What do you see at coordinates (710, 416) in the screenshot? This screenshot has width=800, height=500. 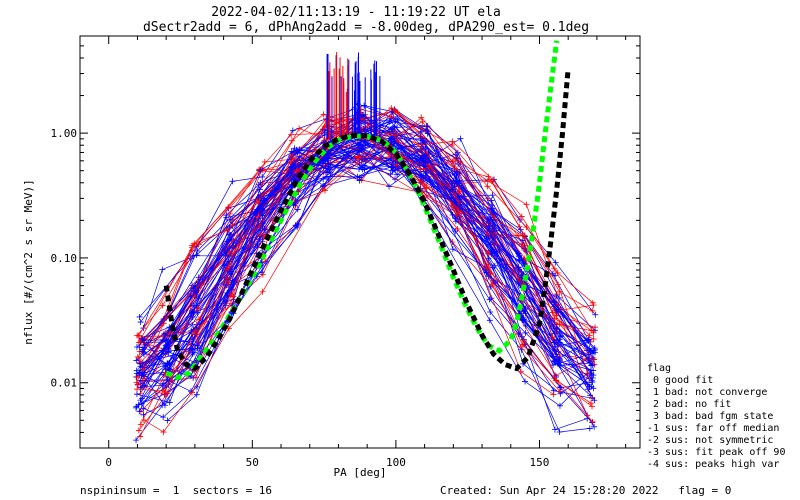 I see `legend-entry: 3 bad: bad fgm state` at bounding box center [710, 416].